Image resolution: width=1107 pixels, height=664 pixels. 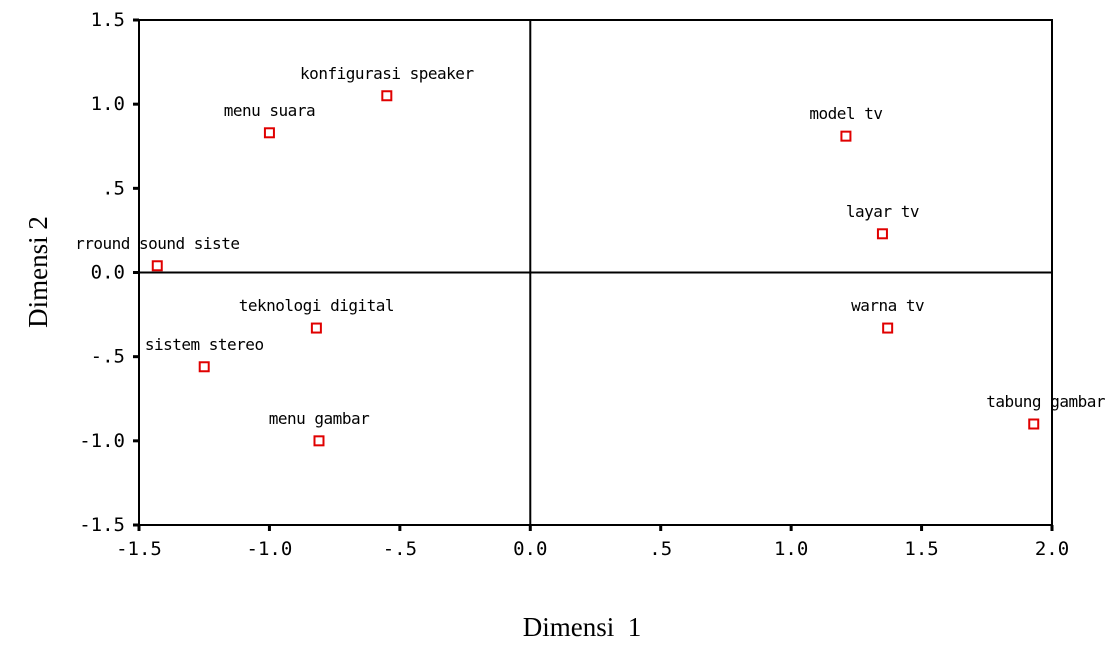 I want to click on y-axis: 1.5 1.0 .5 0.0 -.5 -1.0 -1.5, so click(x=109, y=272).